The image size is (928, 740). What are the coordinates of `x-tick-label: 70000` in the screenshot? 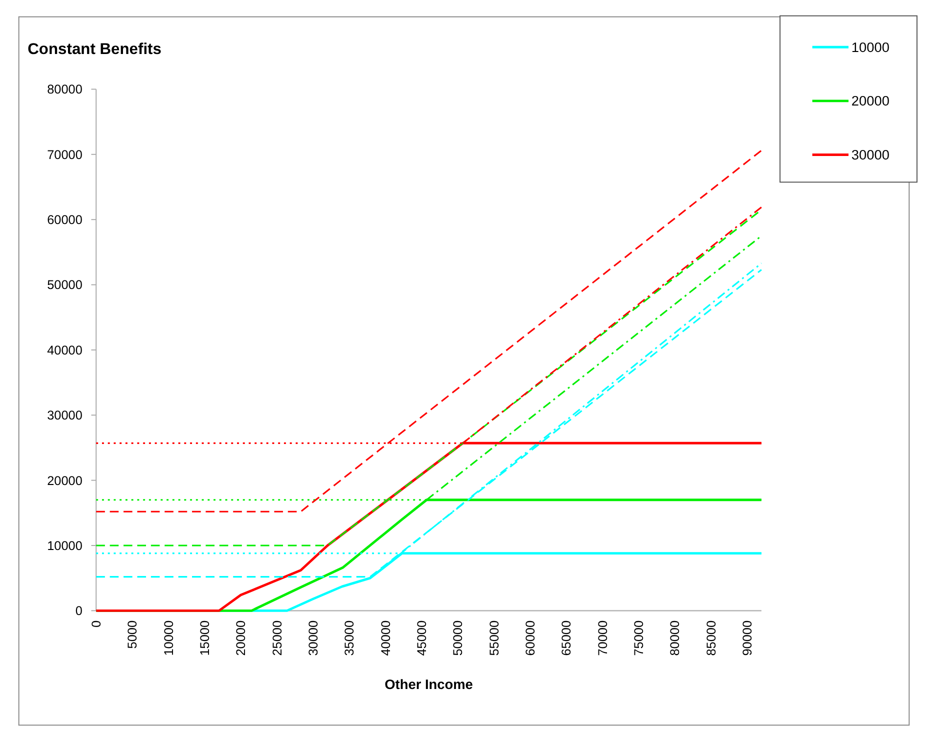 It's located at (602, 638).